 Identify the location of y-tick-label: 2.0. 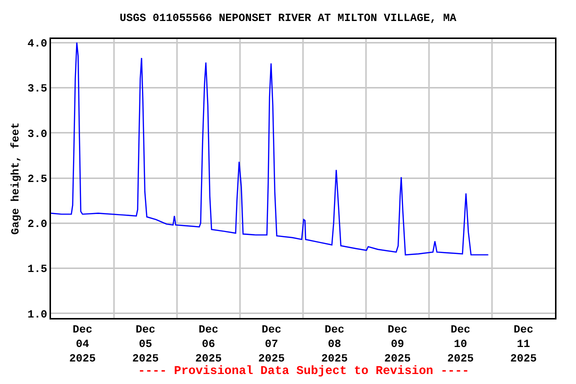
(37, 225).